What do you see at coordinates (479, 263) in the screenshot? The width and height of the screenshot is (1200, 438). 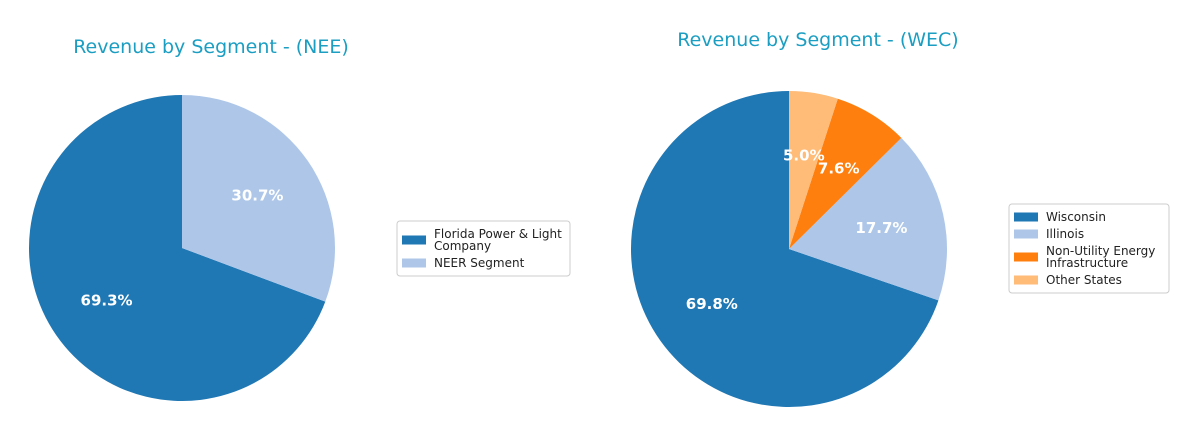 I see `legend-label-nee-1: NEER Segment` at bounding box center [479, 263].